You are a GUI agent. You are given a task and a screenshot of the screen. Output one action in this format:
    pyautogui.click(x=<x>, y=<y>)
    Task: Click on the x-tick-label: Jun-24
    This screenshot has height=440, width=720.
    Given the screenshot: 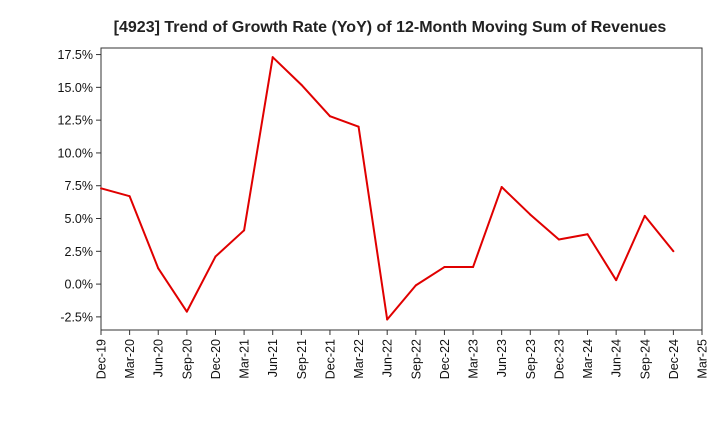 What is the action you would take?
    pyautogui.click(x=617, y=358)
    